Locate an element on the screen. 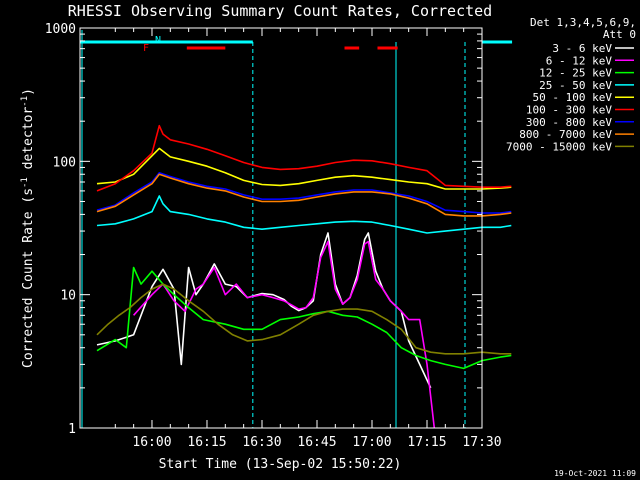 The image size is (640, 480). legend-label-2: 12 - 25 keV is located at coordinates (575, 73).